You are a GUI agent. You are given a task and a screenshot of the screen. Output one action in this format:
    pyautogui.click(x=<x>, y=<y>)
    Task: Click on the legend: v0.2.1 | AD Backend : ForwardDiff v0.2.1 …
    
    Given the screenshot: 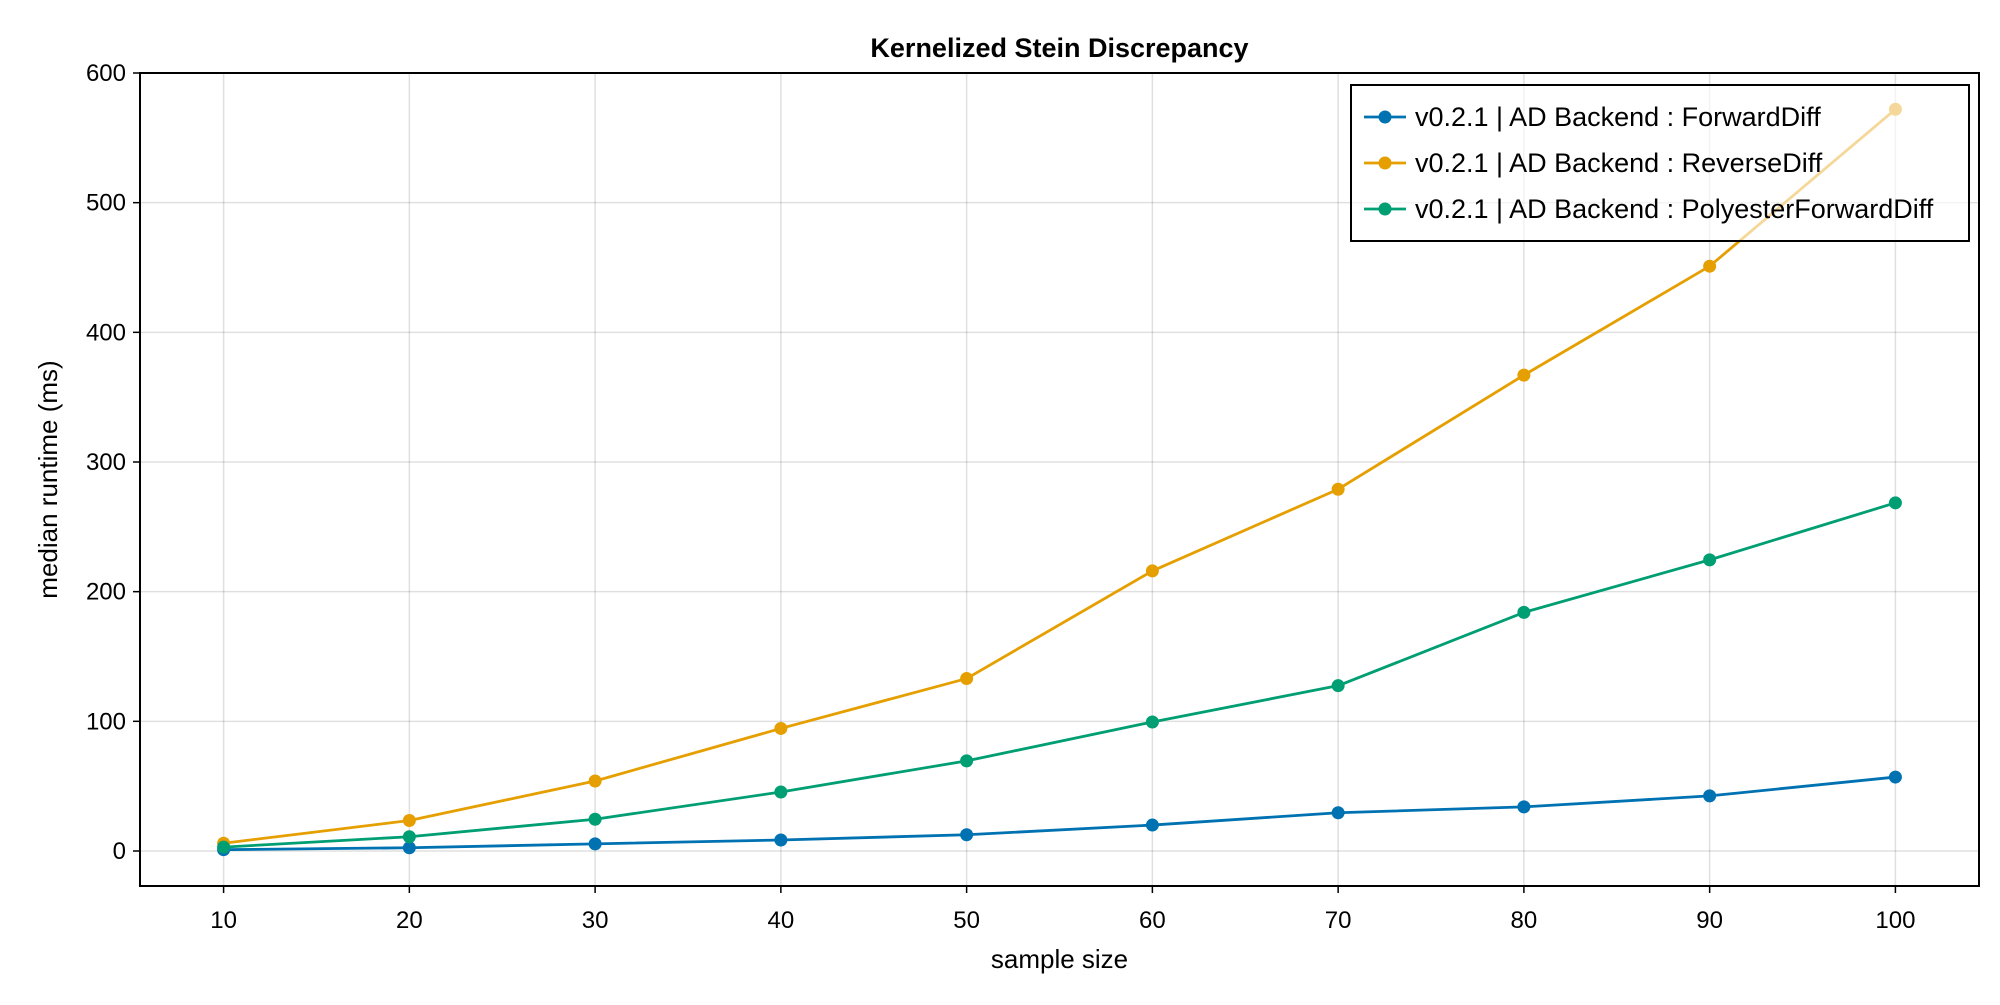 What is the action you would take?
    pyautogui.click(x=1660, y=163)
    